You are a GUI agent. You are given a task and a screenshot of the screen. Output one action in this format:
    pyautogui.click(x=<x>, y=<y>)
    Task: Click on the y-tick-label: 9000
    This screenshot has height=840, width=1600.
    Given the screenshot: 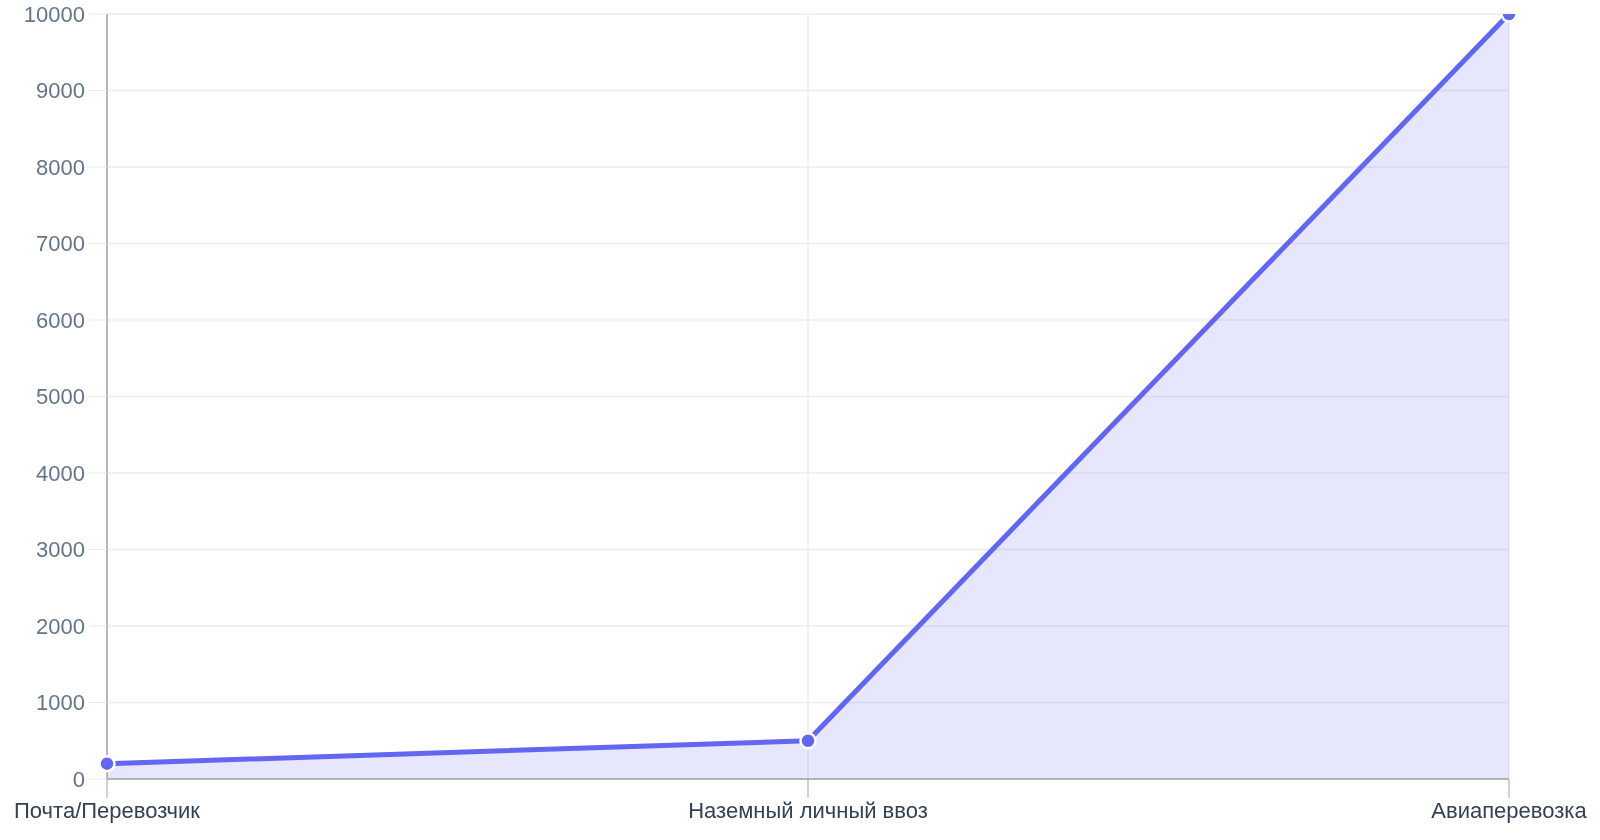 What is the action you would take?
    pyautogui.click(x=60, y=91)
    